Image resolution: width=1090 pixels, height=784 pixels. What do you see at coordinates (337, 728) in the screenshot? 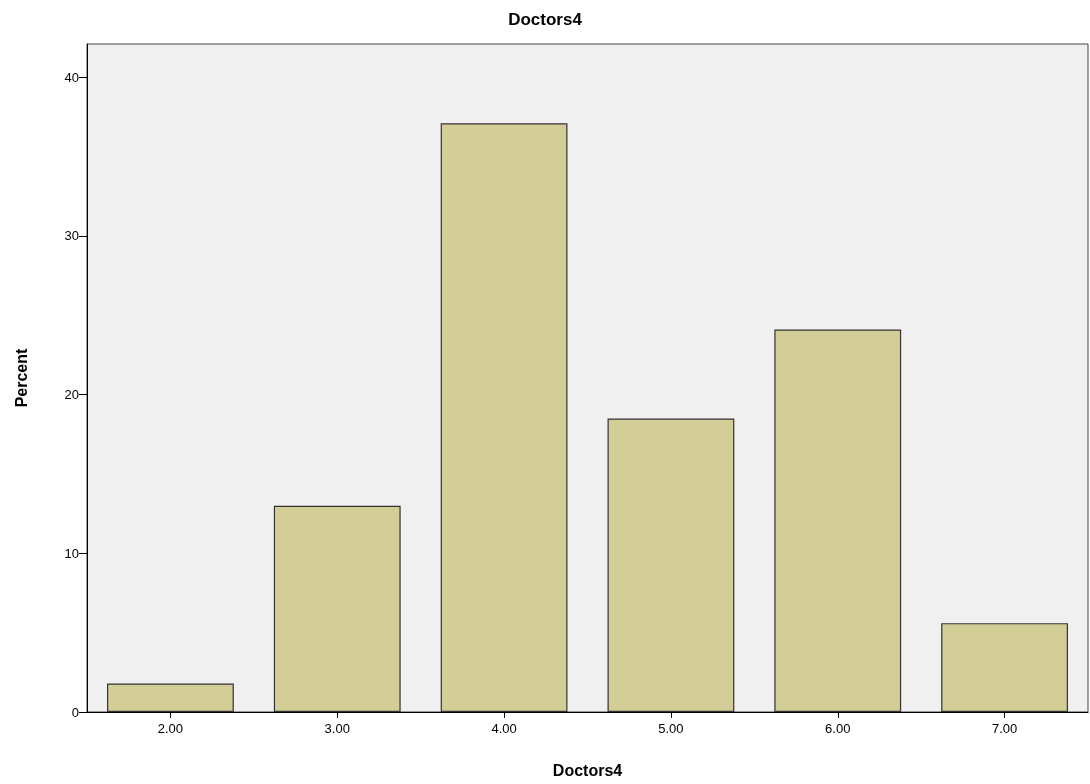
I see `x-tick-label: 3.00` at bounding box center [337, 728].